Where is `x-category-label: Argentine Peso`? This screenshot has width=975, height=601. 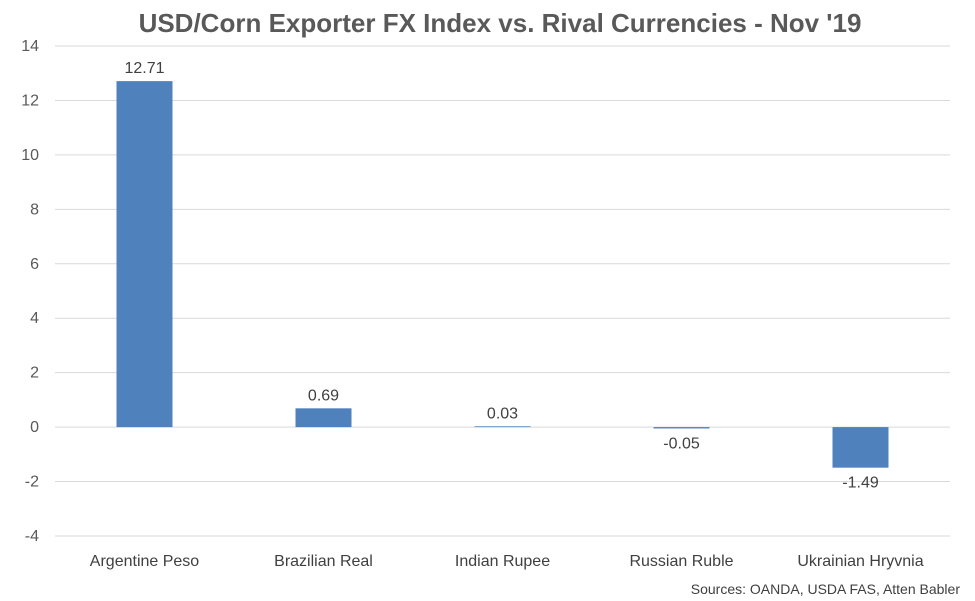
x-category-label: Argentine Peso is located at coordinates (145, 561).